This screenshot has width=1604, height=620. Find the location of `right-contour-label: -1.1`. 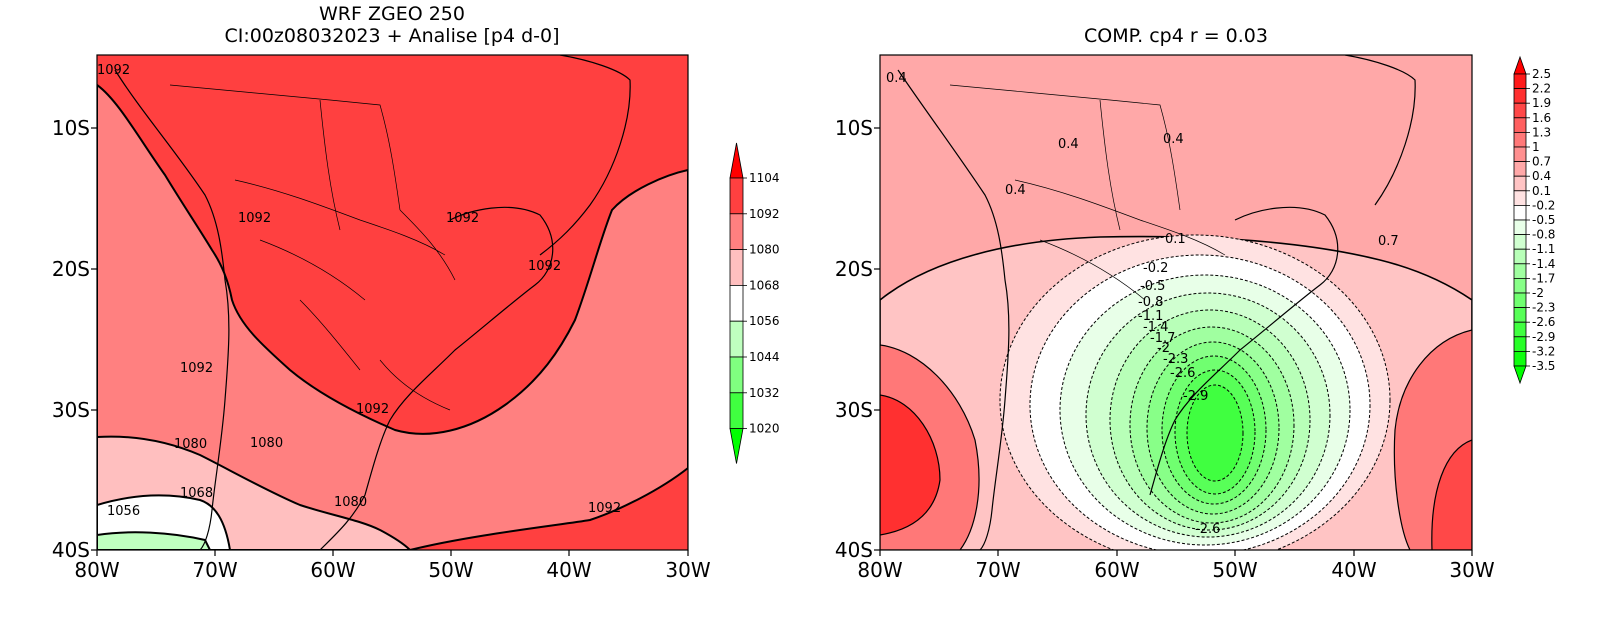

right-contour-label: -1.1 is located at coordinates (1150, 316).